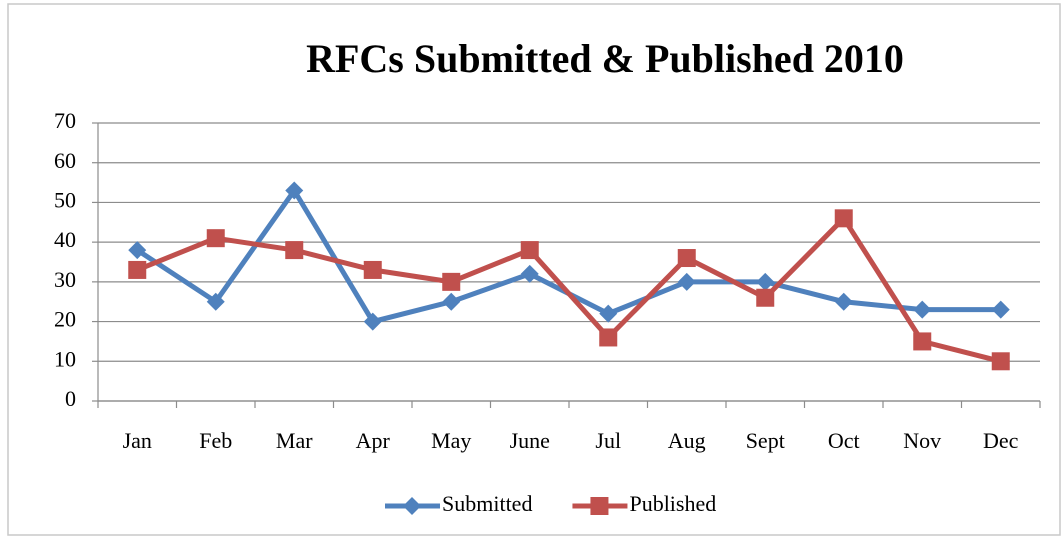  I want to click on x-tick-label: Feb, so click(215, 440).